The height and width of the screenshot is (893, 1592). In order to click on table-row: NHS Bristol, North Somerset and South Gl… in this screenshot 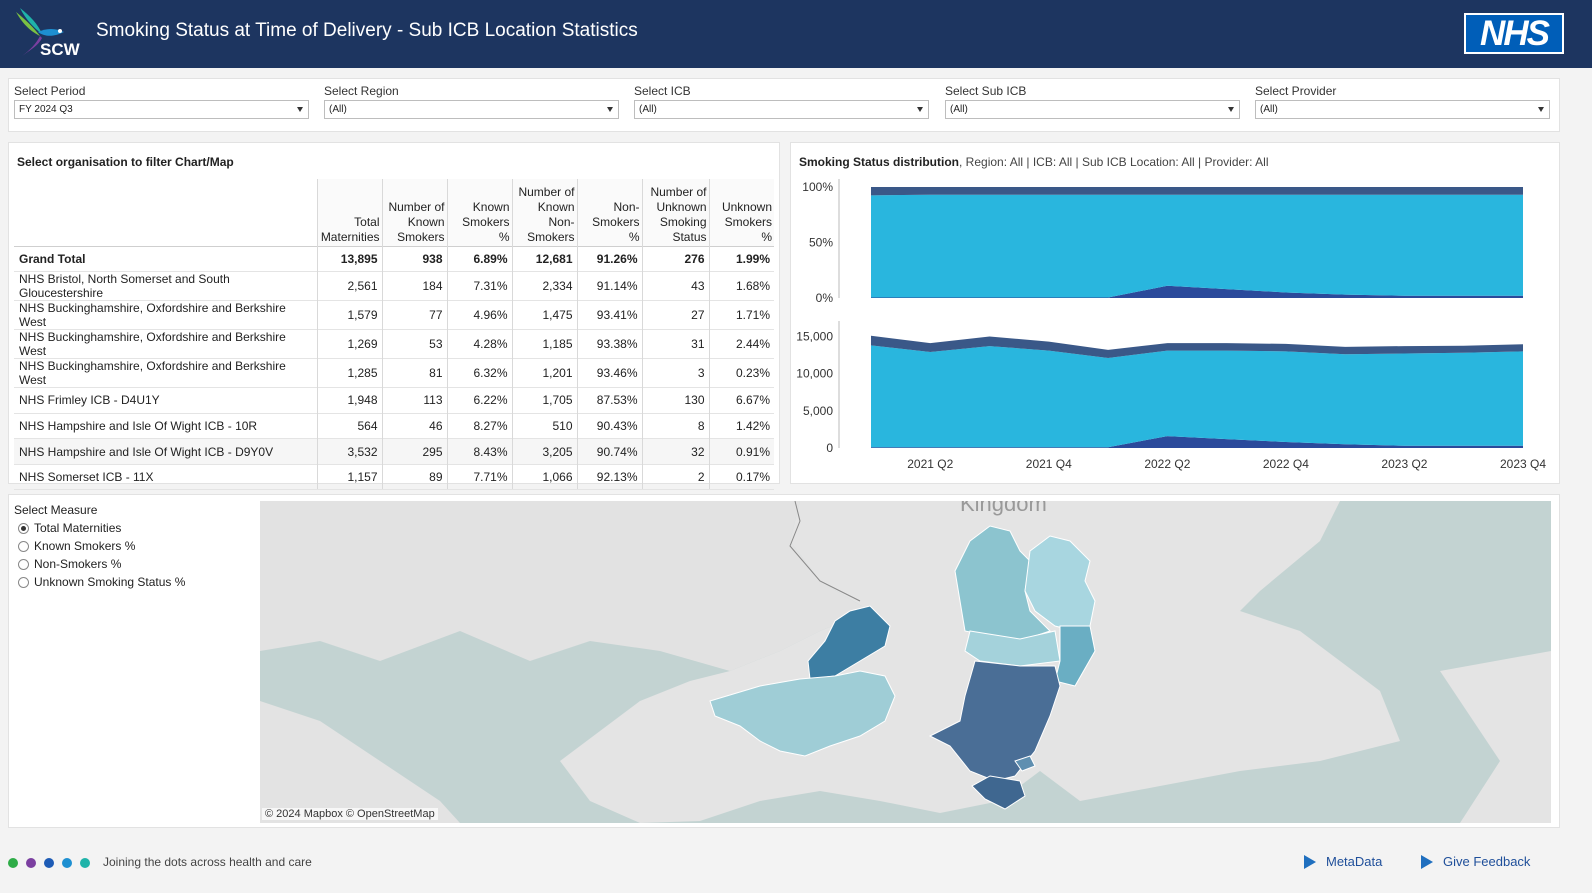, I will do `click(394, 286)`.